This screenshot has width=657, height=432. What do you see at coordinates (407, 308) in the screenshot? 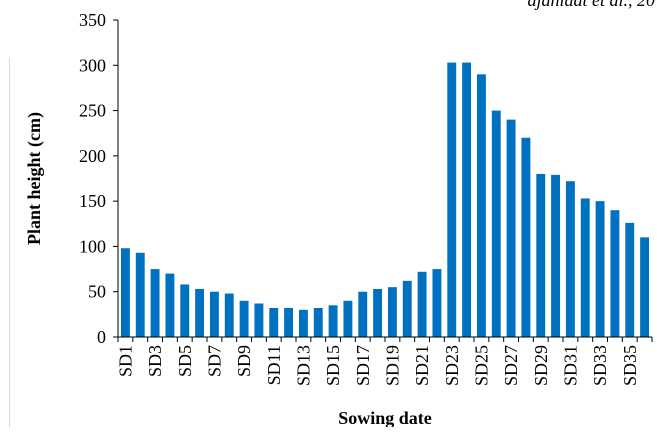
I see `bar-sd20` at bounding box center [407, 308].